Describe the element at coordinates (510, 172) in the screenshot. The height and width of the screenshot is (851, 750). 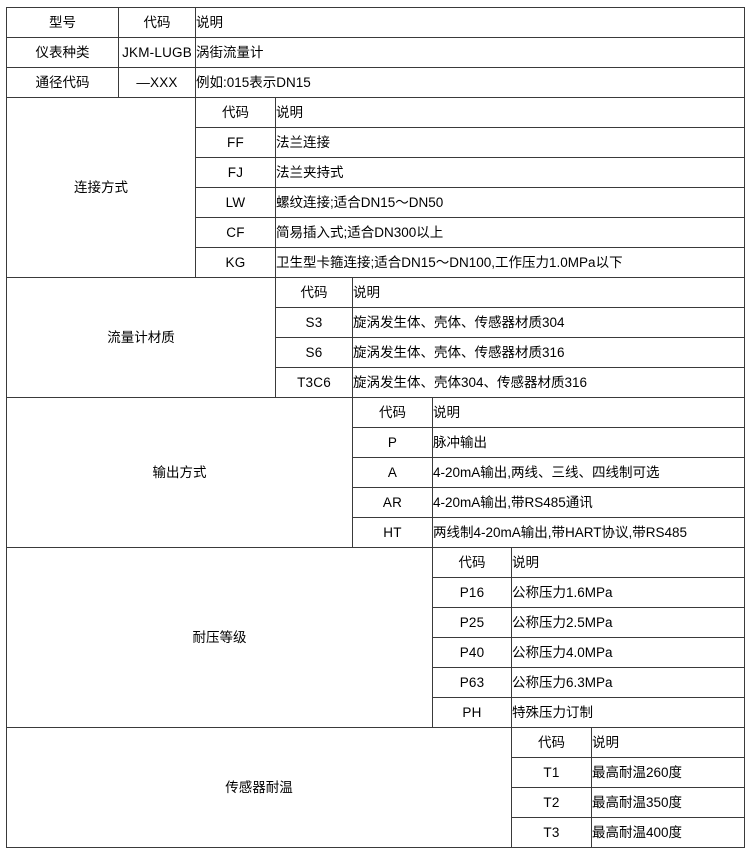
I see `row-description-fj: 法兰夹持式` at that location.